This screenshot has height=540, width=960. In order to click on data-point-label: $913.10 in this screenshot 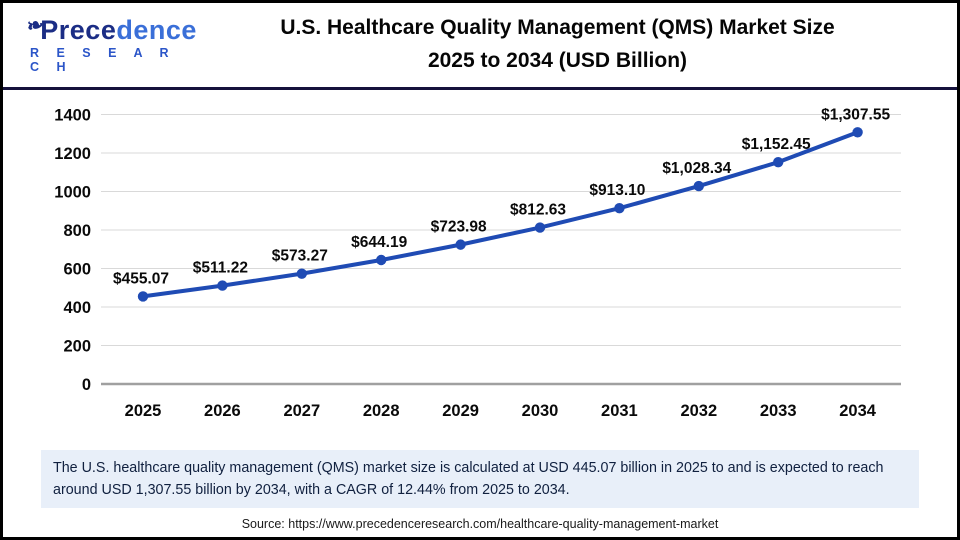, I will do `click(617, 190)`.